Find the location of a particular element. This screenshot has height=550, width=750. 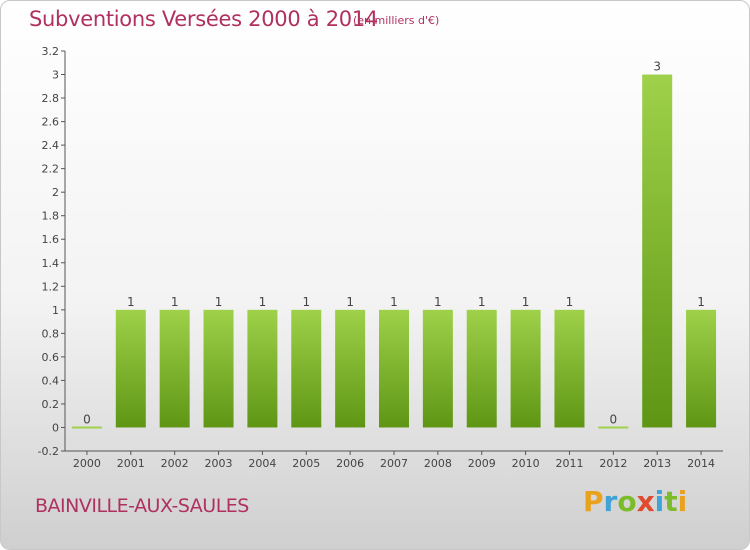

x-tick-label: 2006 is located at coordinates (350, 463).